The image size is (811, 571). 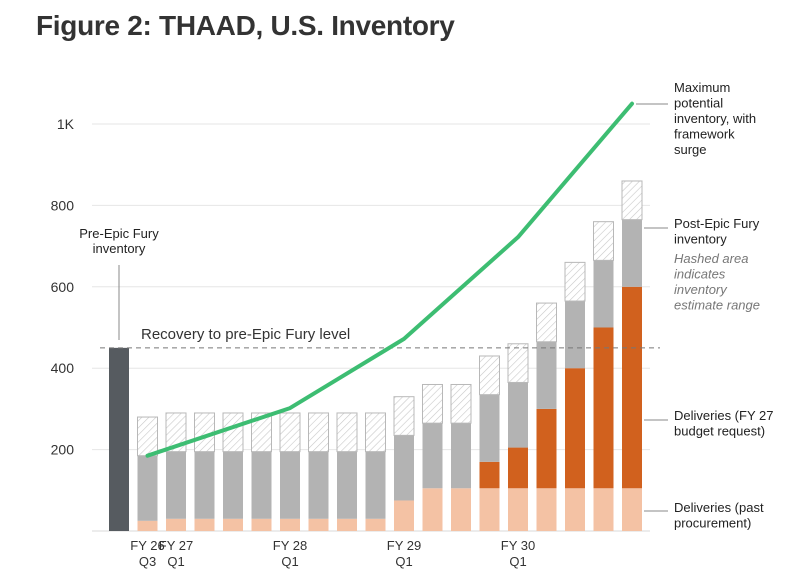 What do you see at coordinates (176, 545) in the screenshot?
I see `x-tick-label: FY 27` at bounding box center [176, 545].